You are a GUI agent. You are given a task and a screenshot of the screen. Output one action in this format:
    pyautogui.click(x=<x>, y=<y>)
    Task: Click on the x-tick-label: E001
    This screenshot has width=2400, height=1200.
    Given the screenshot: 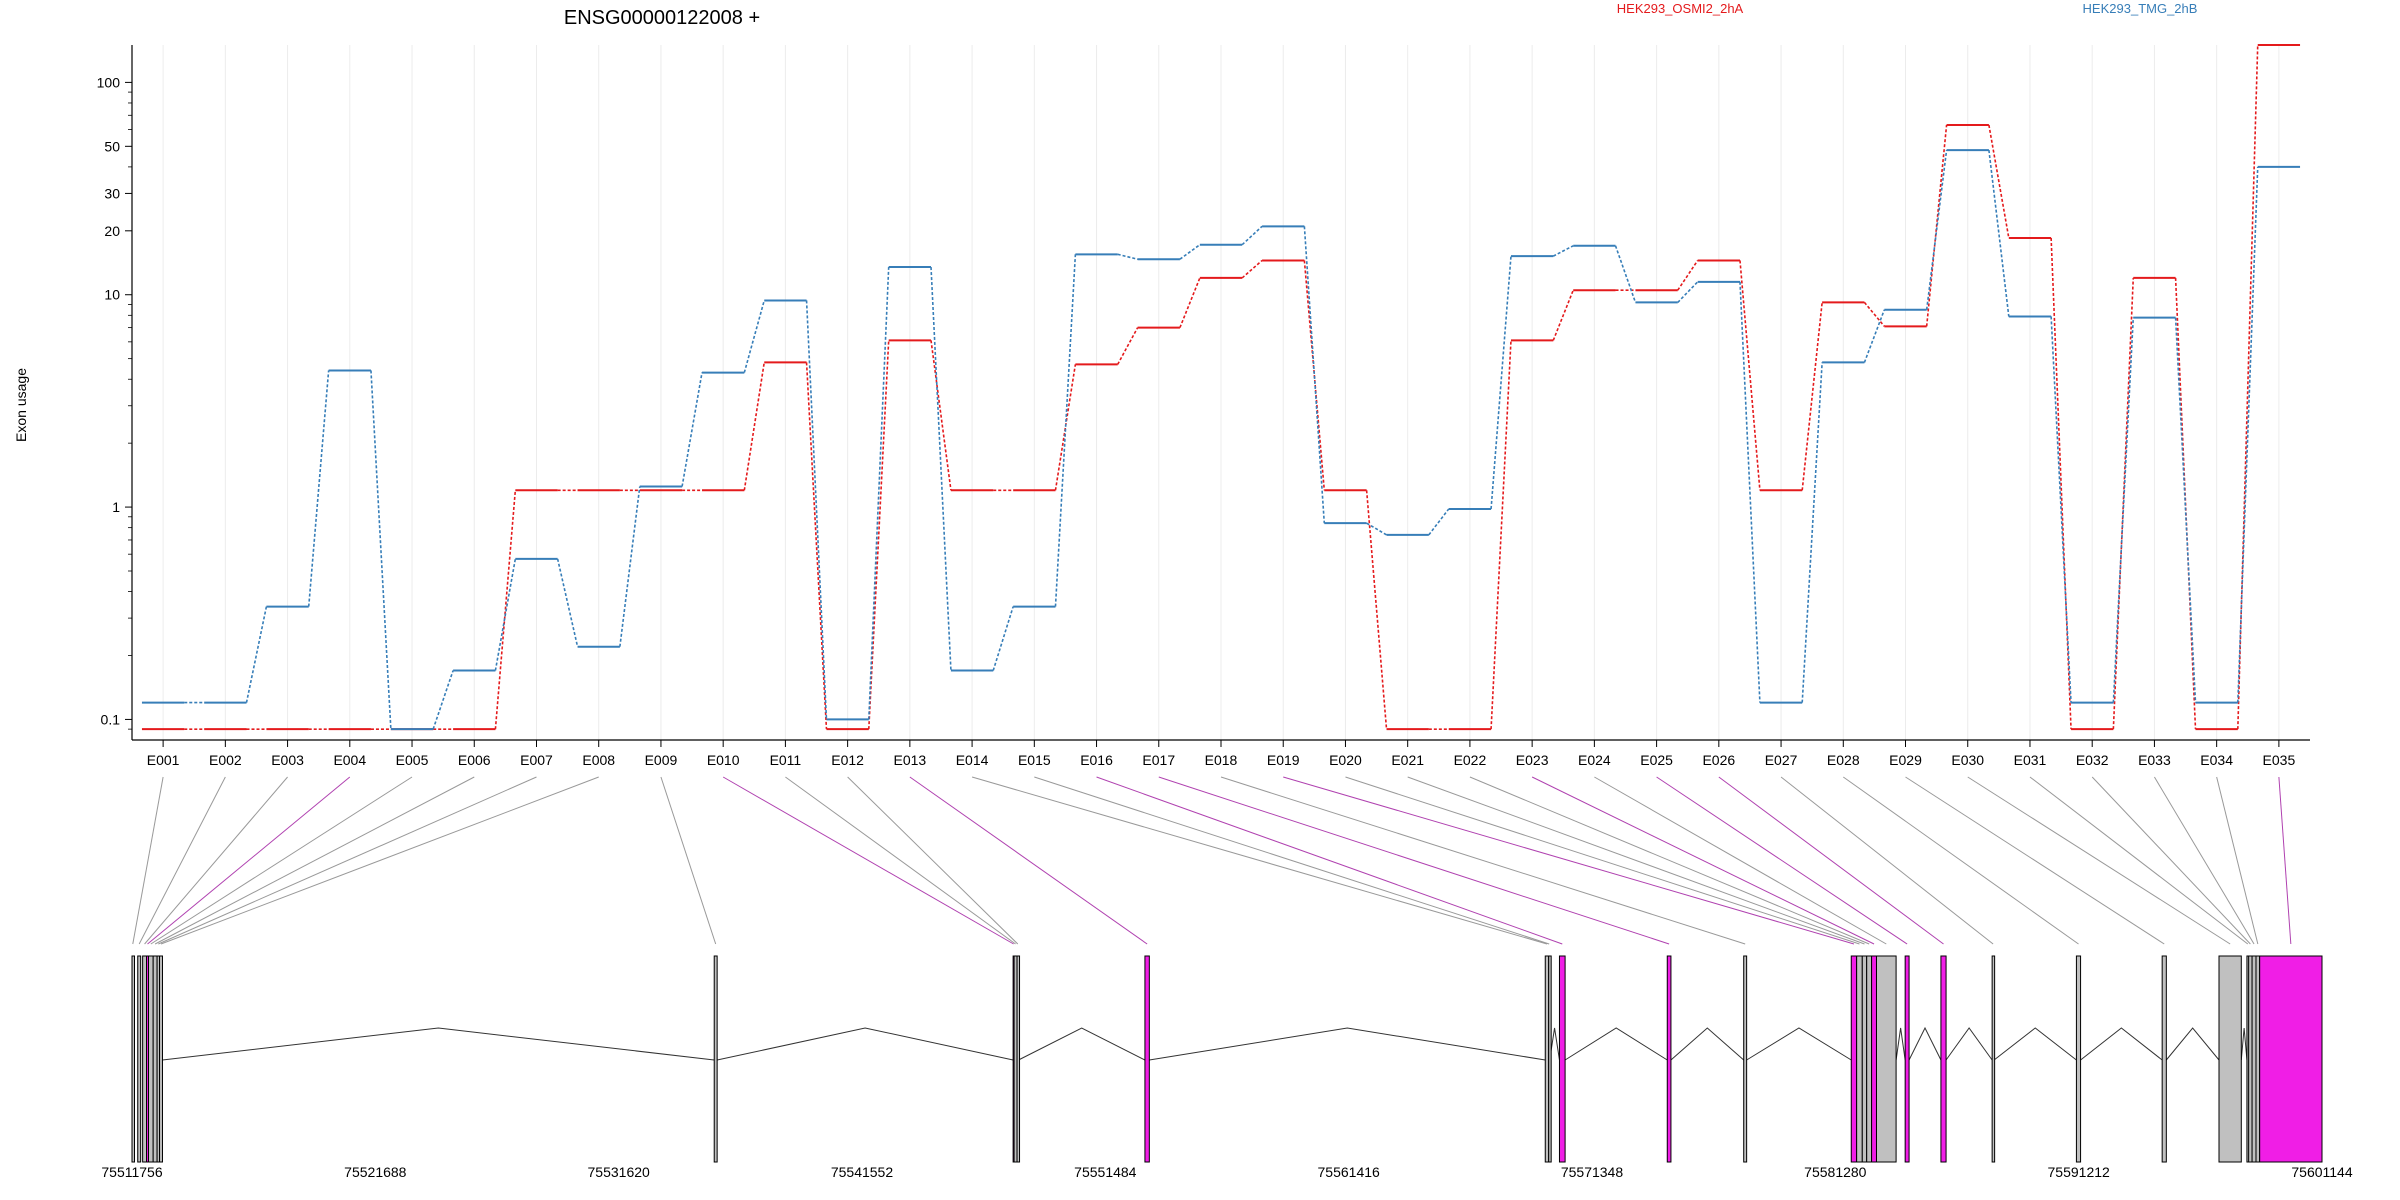 What is the action you would take?
    pyautogui.click(x=163, y=760)
    